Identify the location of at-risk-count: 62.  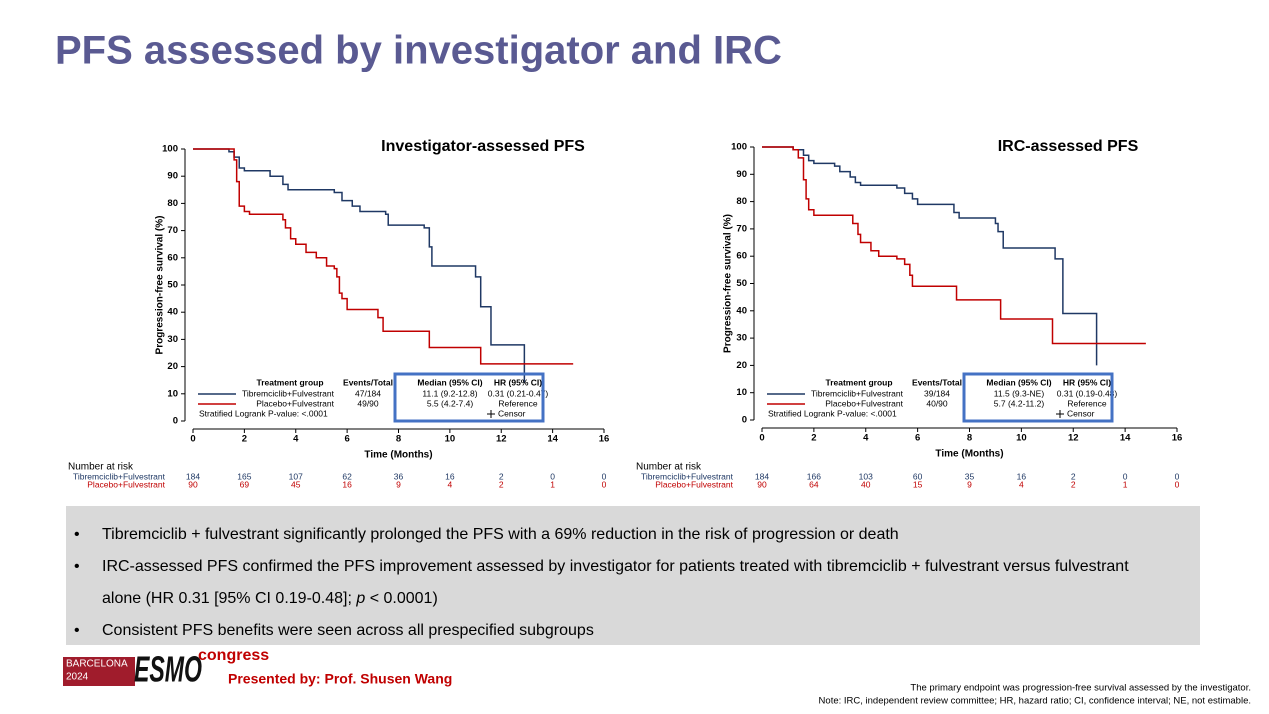
(347, 476).